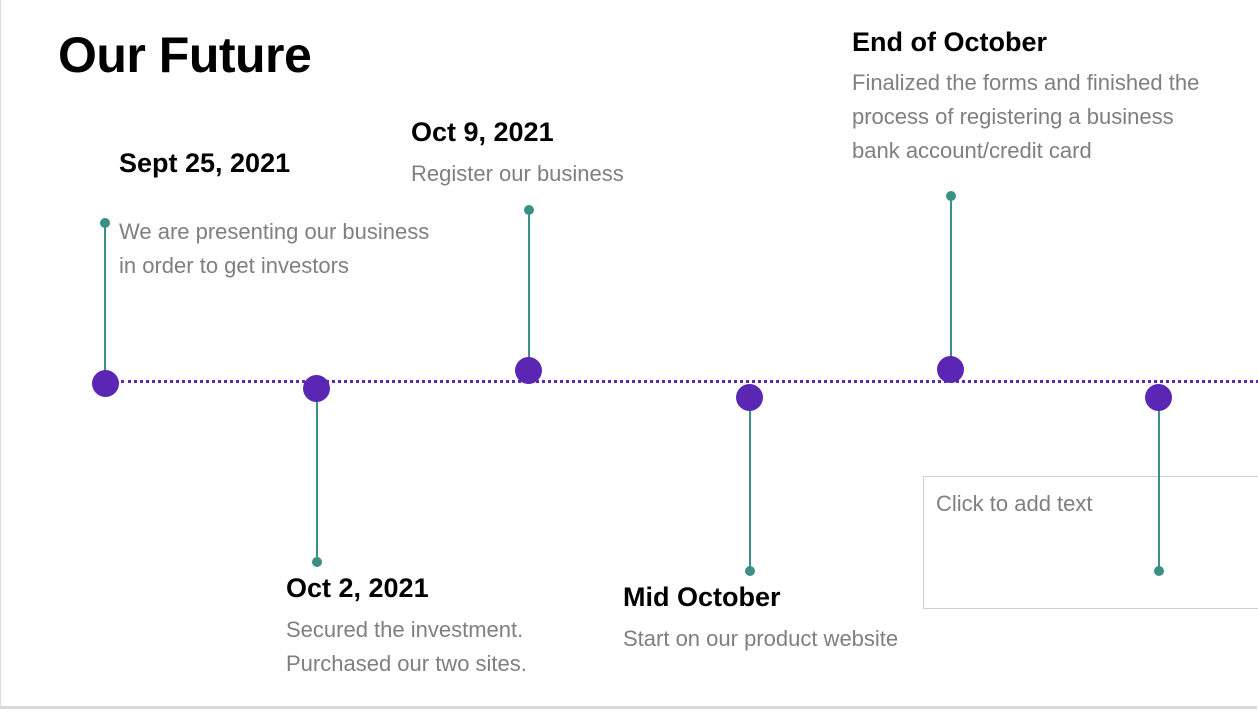 This screenshot has height=712, width=1258. I want to click on slide-title: Our Future, so click(185, 55).